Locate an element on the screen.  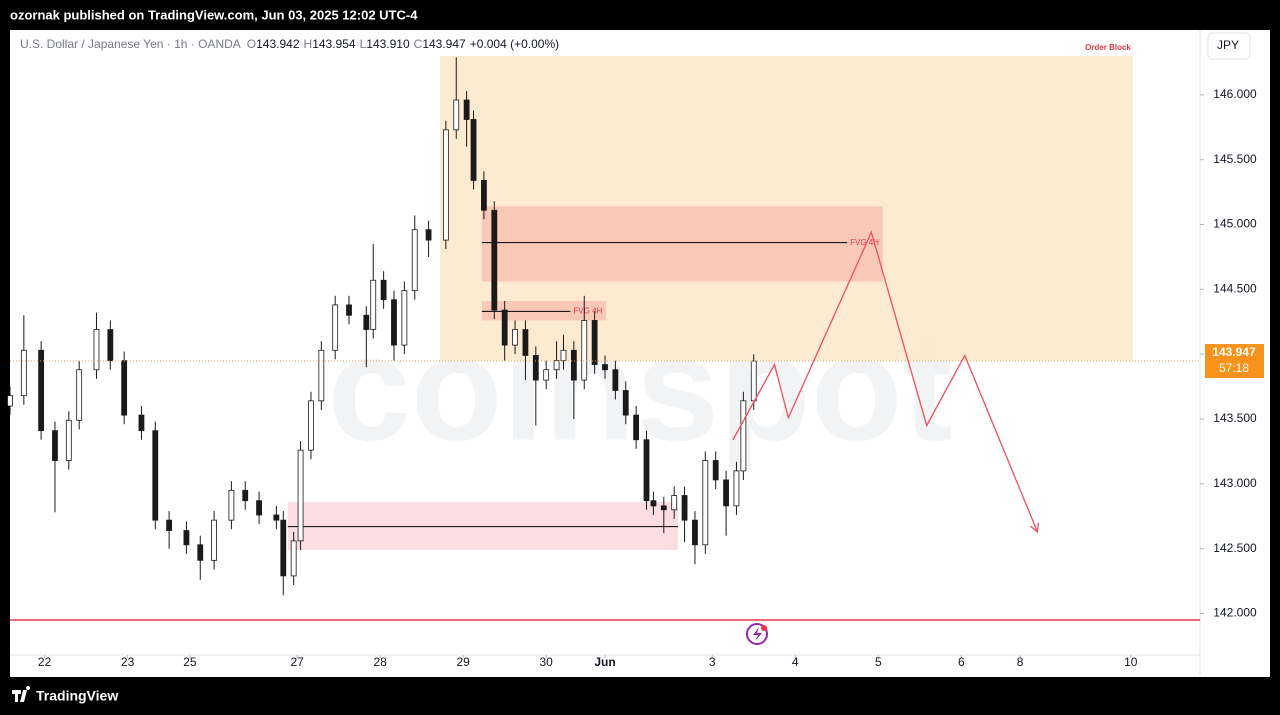
x-tick-label: 27 is located at coordinates (297, 662).